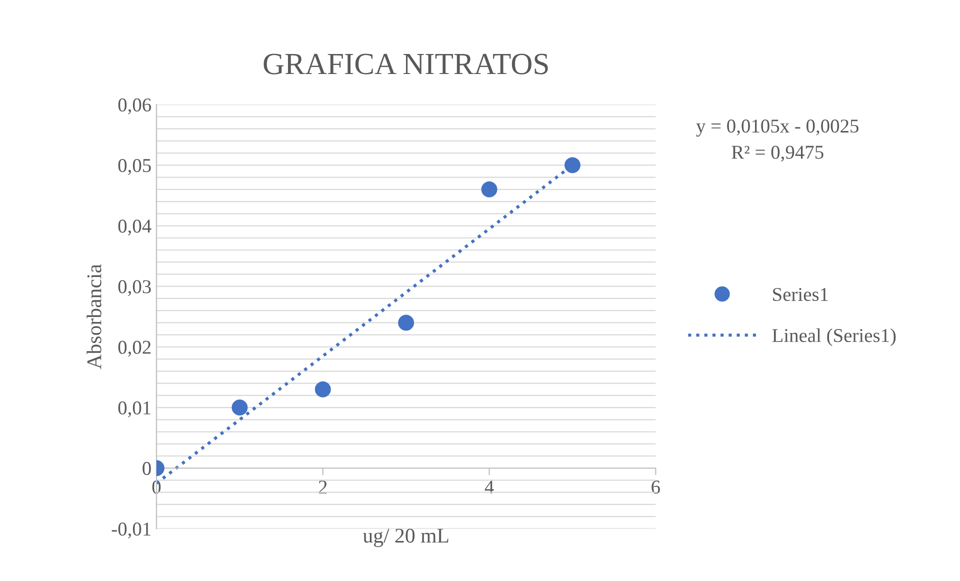  Describe the element at coordinates (778, 154) in the screenshot. I see `text: R² = 0,9475` at that location.